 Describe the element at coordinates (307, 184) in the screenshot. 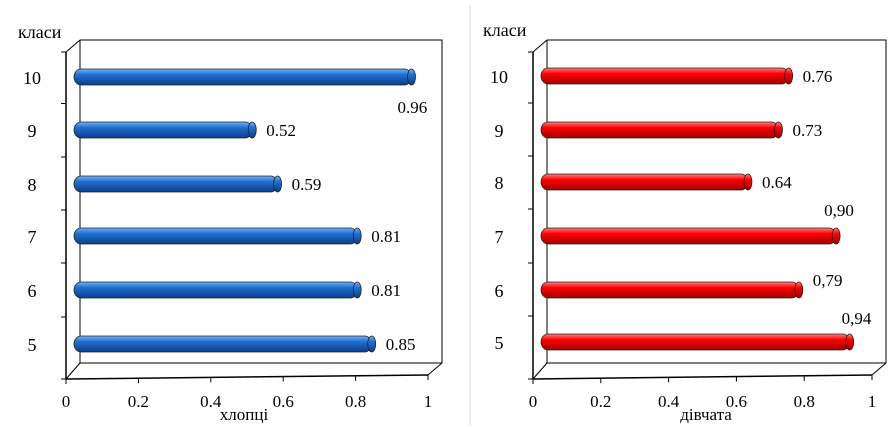

I see `data-label: 0.59` at that location.